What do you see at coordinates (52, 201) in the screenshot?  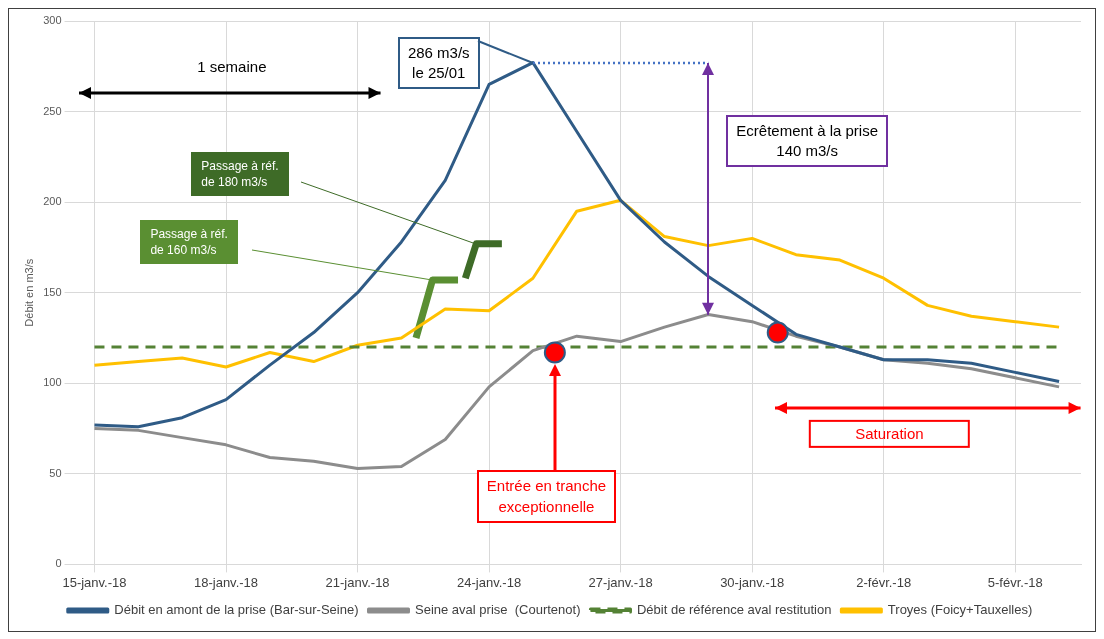 I see `y-tick-label: 200` at bounding box center [52, 201].